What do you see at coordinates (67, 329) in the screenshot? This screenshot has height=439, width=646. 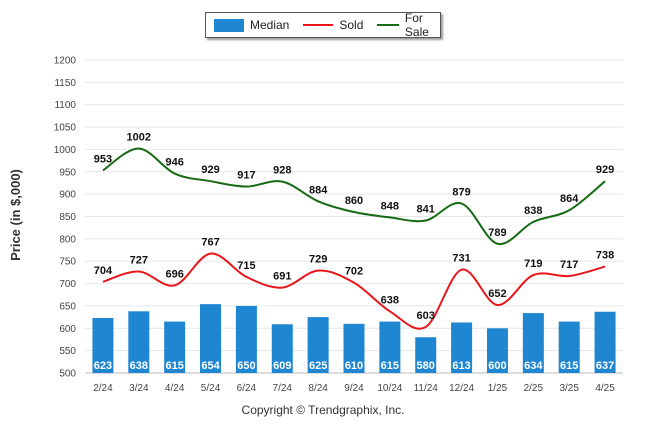 I see `y-tick-label: 600` at bounding box center [67, 329].